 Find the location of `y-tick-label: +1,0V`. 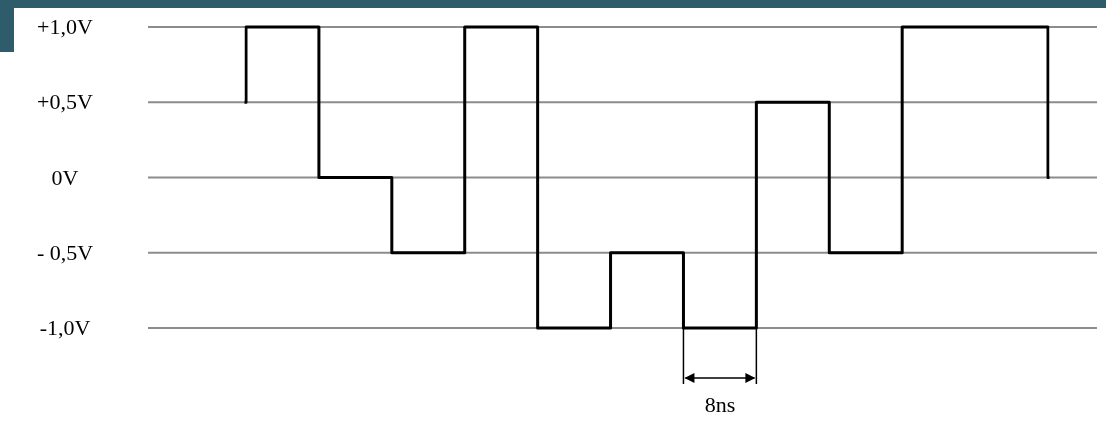

y-tick-label: +1,0V is located at coordinates (65, 26).